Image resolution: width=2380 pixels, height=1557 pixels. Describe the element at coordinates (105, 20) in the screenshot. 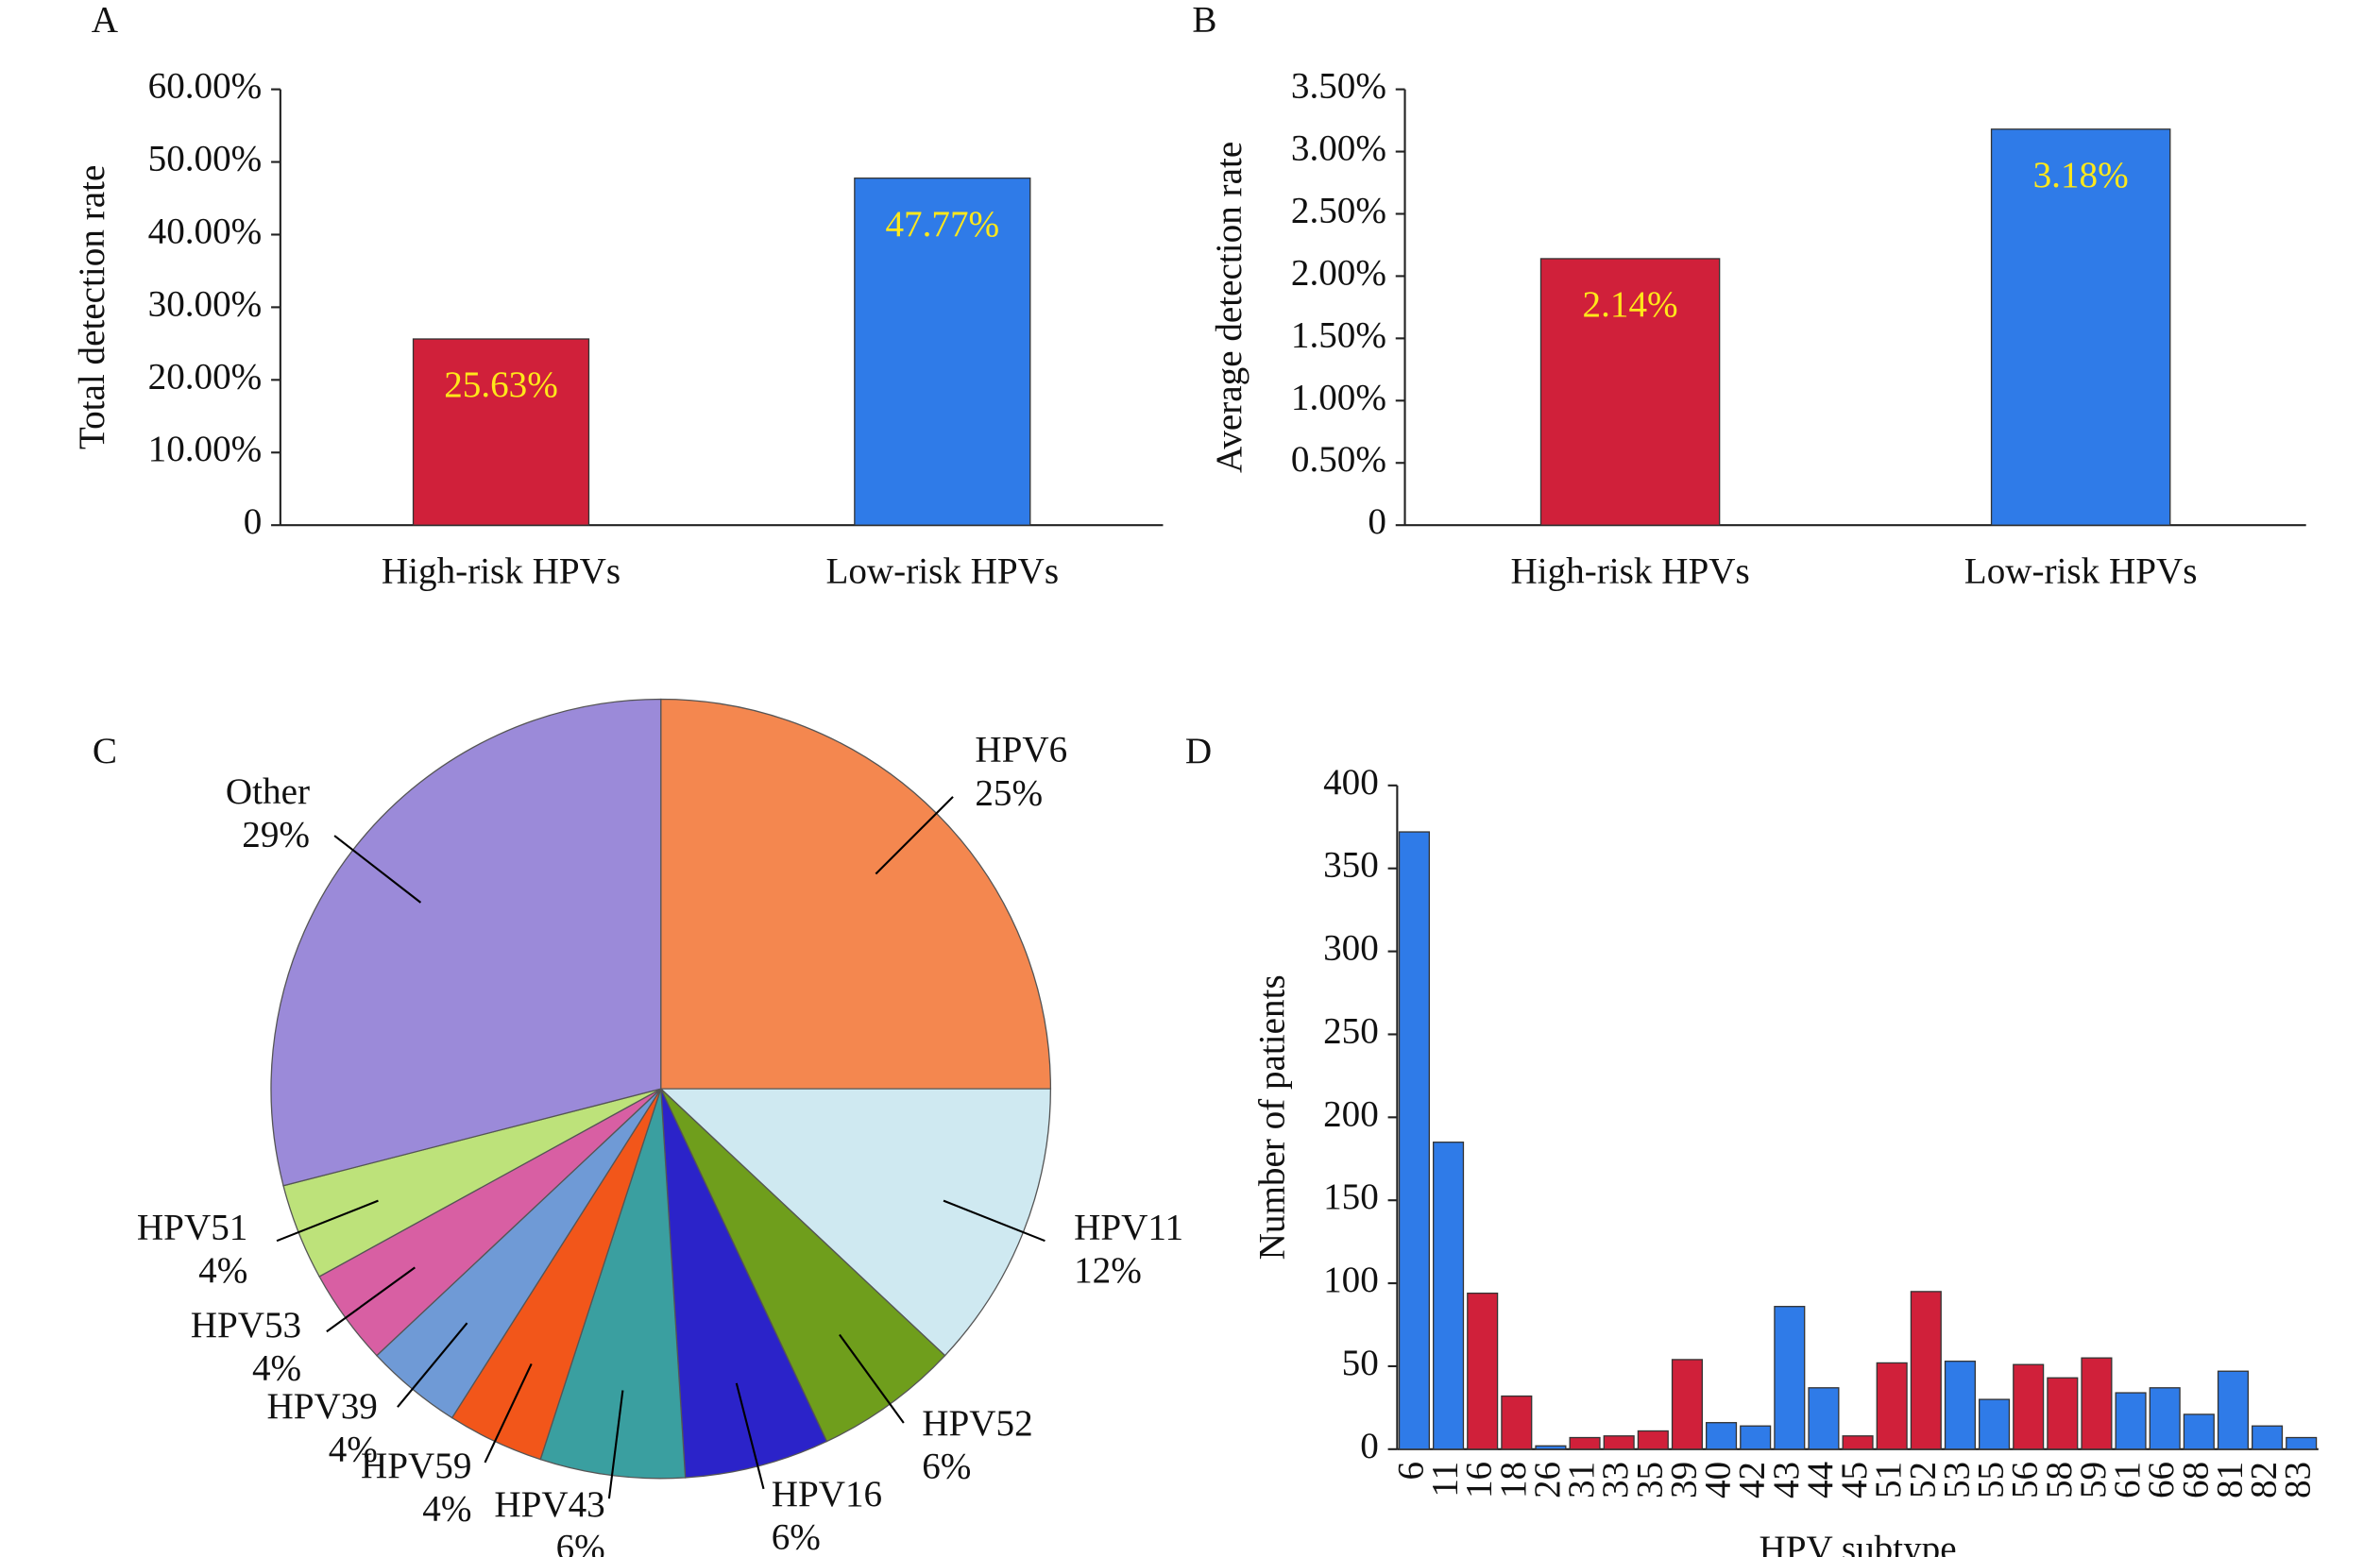

I see `panel-label: A` at that location.